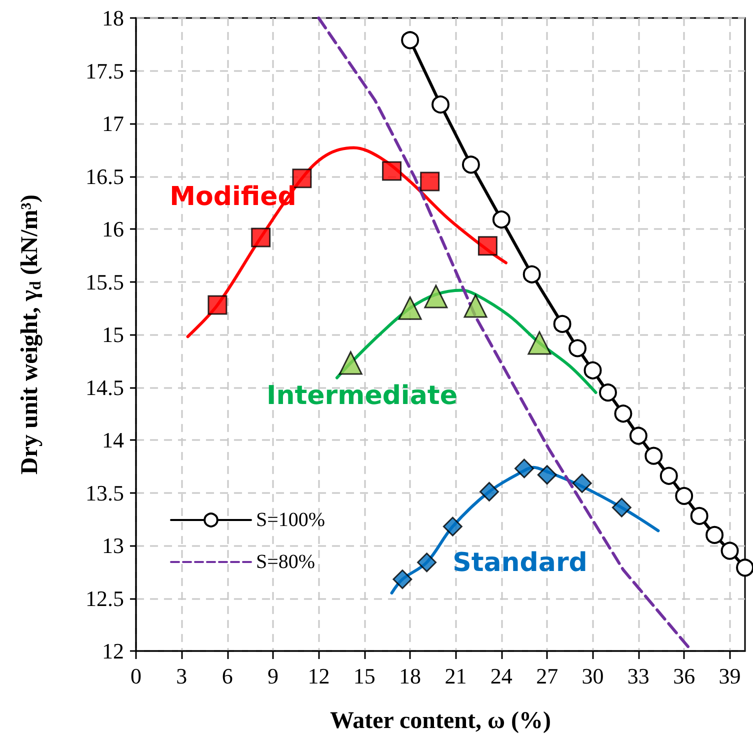 The width and height of the screenshot is (753, 753). I want to click on y-tick-label: 17.5, so click(105, 71).